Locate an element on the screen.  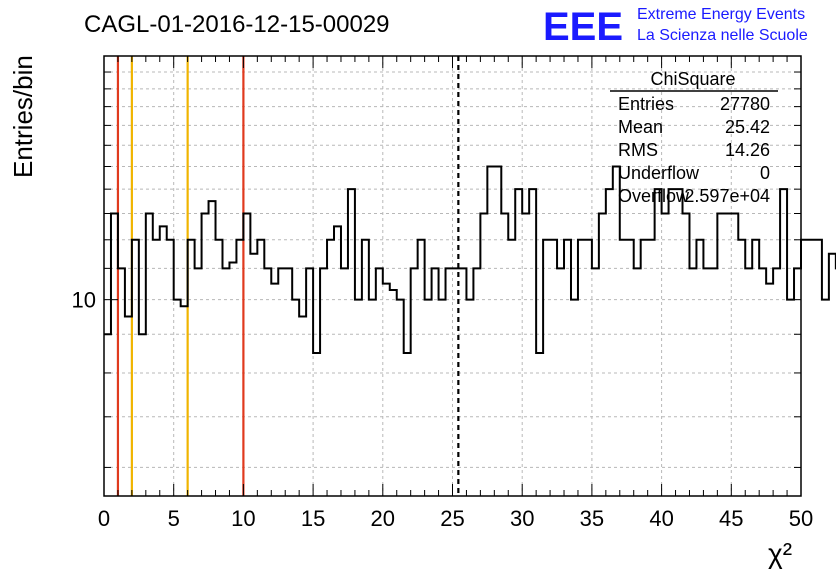
x-tick-label: 20 is located at coordinates (383, 518).